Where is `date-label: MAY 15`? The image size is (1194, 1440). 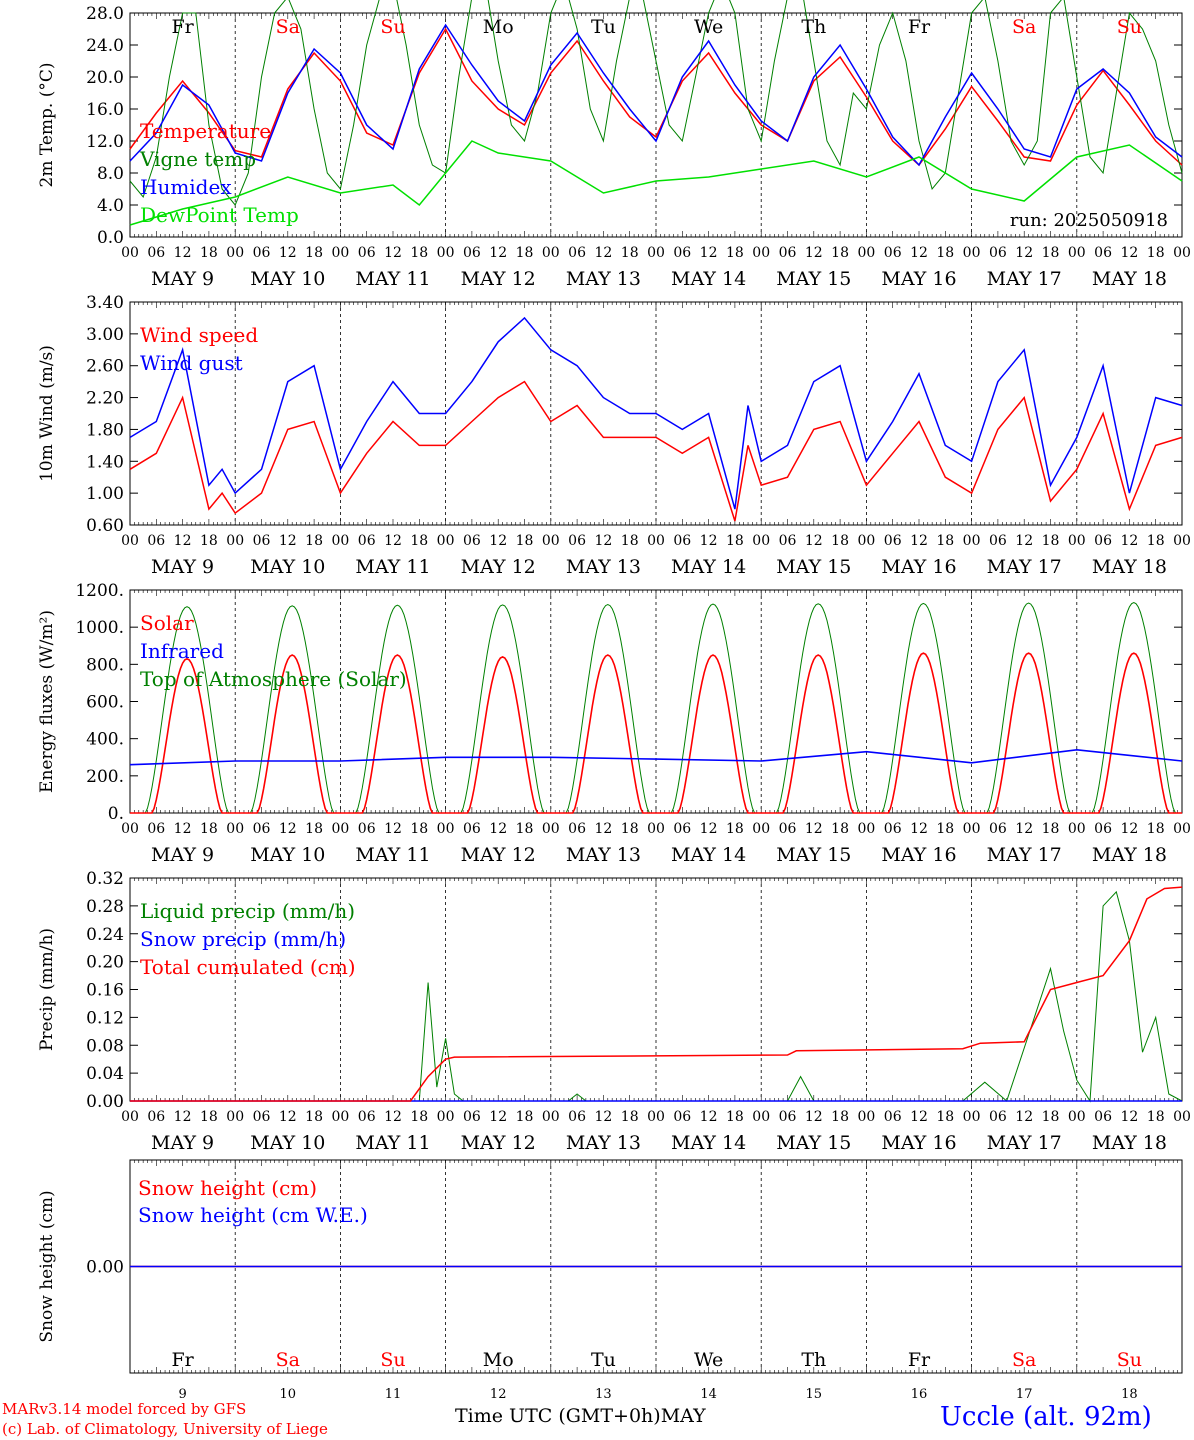 date-label: MAY 15 is located at coordinates (813, 1143).